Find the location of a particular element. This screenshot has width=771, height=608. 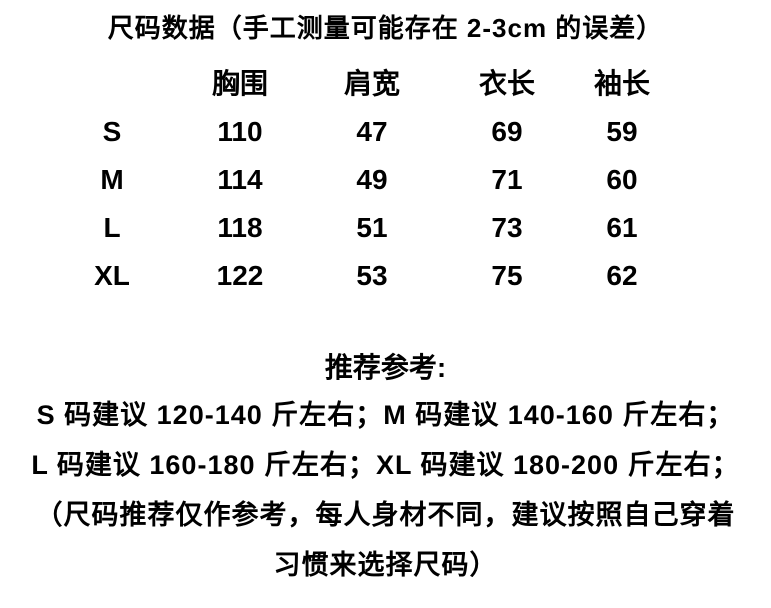

cell-m-shoulder: 49 is located at coordinates (372, 179).